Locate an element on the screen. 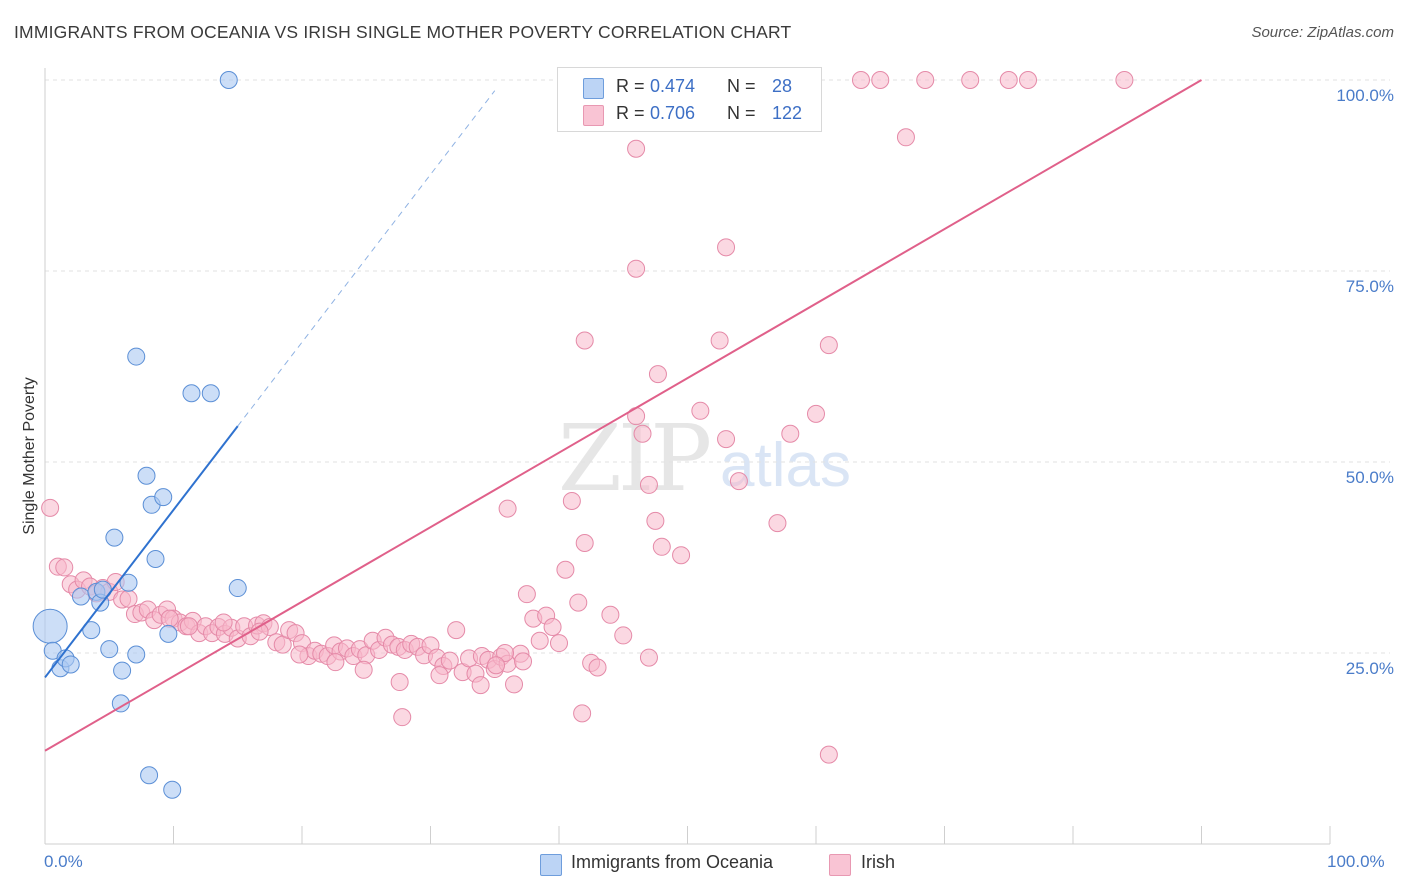 The height and width of the screenshot is (892, 1406). y-tick-label-50: 50.0% is located at coordinates (1369, 477).